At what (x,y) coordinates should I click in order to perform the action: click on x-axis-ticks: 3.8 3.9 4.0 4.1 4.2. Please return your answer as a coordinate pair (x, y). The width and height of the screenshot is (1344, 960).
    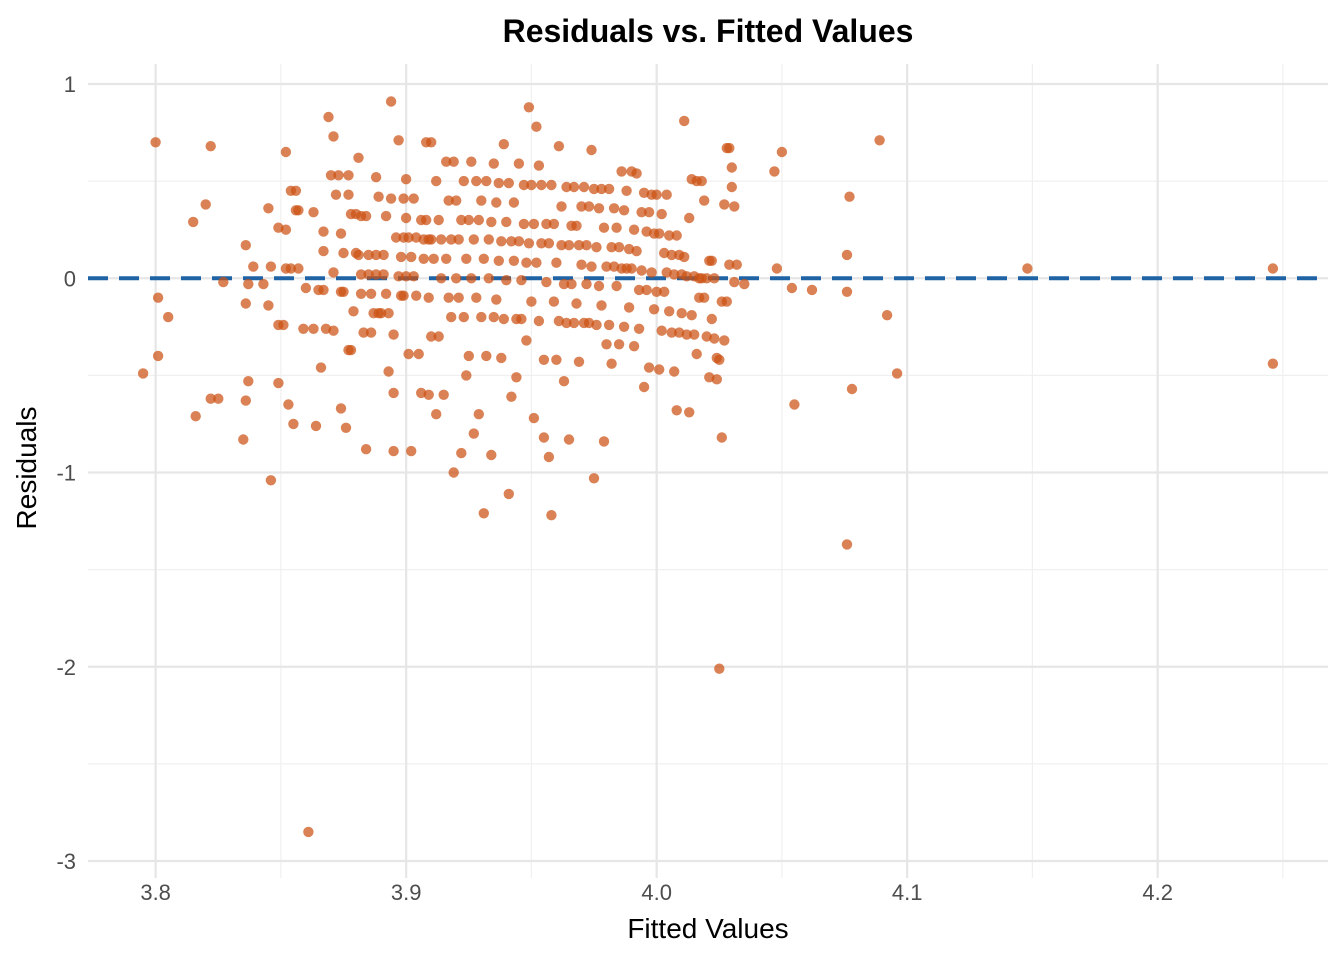
    Looking at the image, I should click on (656, 892).